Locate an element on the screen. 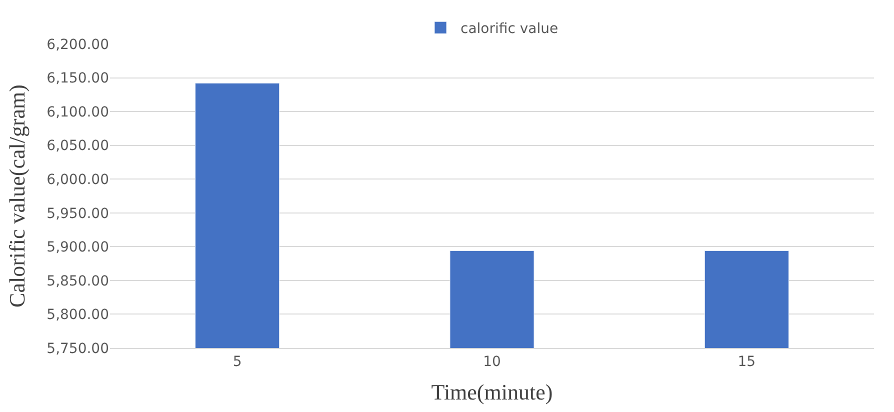 The height and width of the screenshot is (412, 894). y-tick-label: 6,100.00 is located at coordinates (77, 112).